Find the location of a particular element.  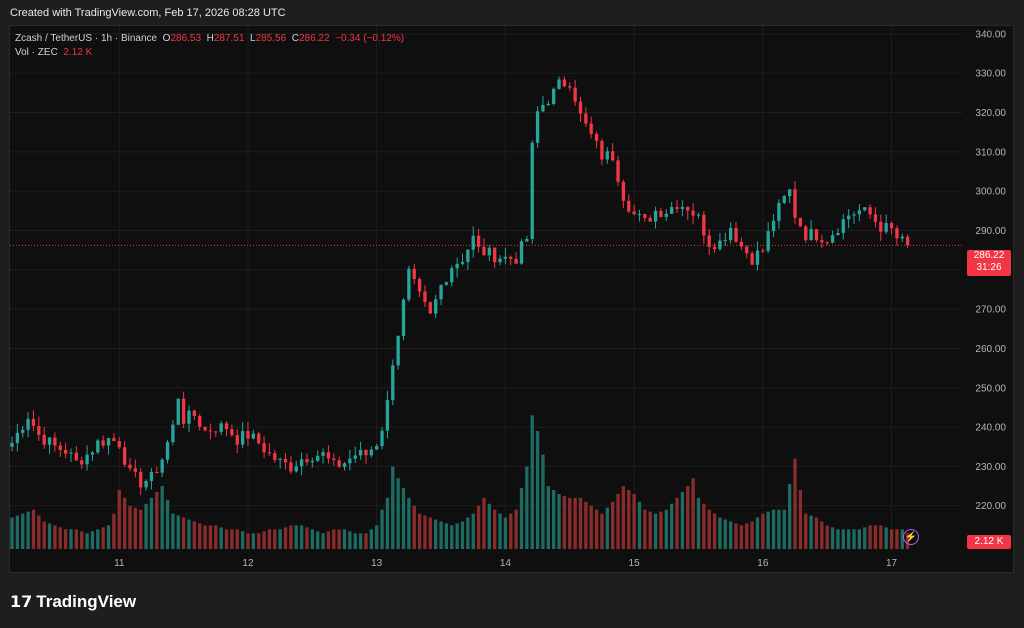

lightning-icon: ⚡ is located at coordinates (911, 537).